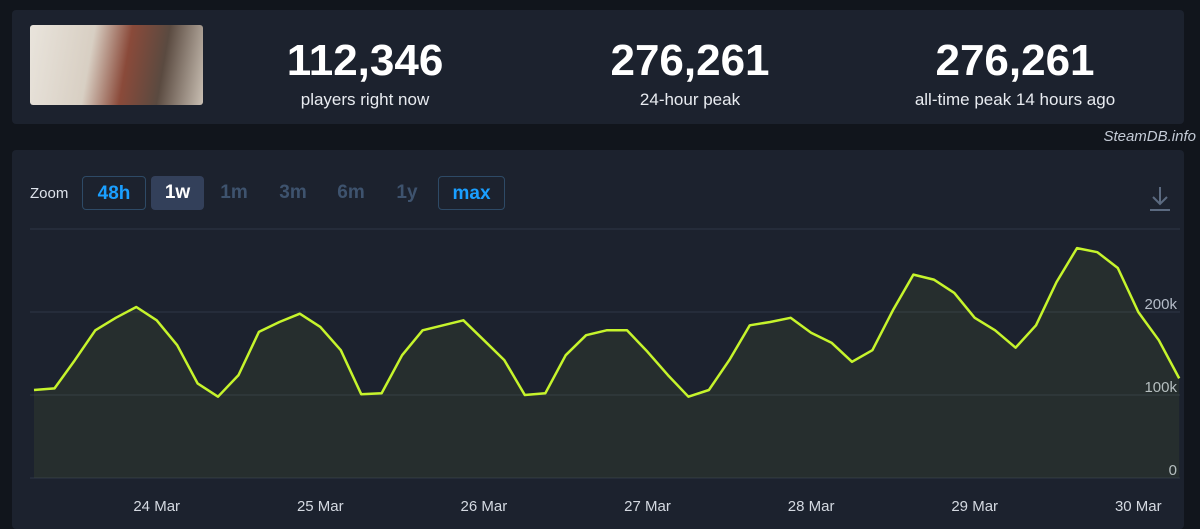  I want to click on zoom-button: 6m, so click(351, 192).